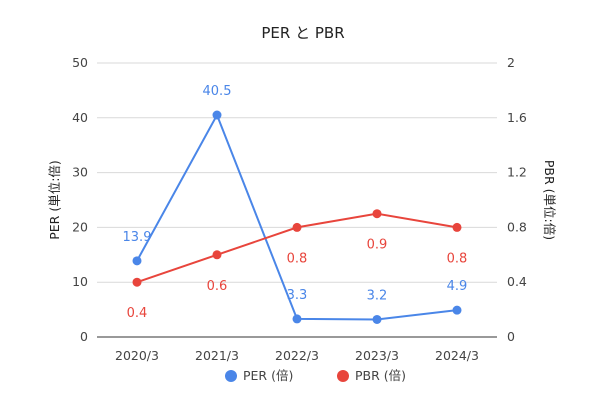 The image size is (600, 400). I want to click on x-tick-label: 2023/3, so click(377, 355).